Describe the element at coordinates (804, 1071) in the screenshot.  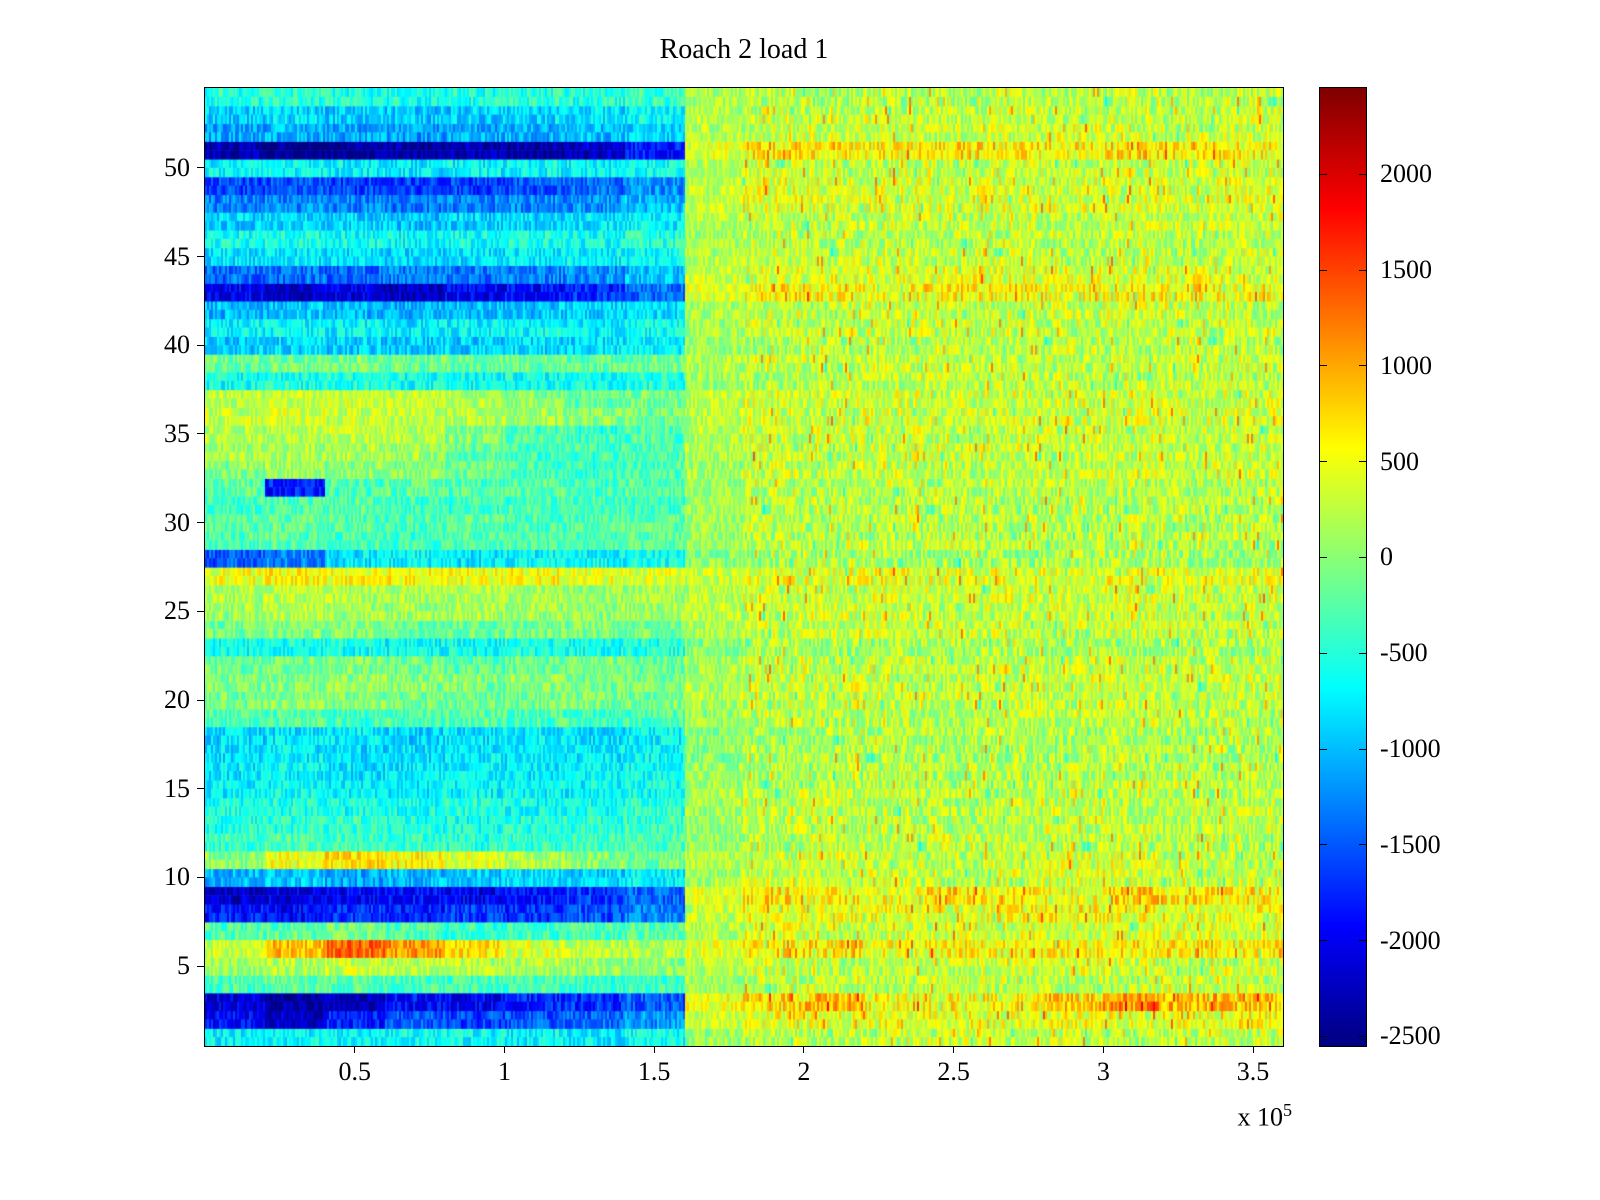
I see `x-tick-label: 2` at that location.